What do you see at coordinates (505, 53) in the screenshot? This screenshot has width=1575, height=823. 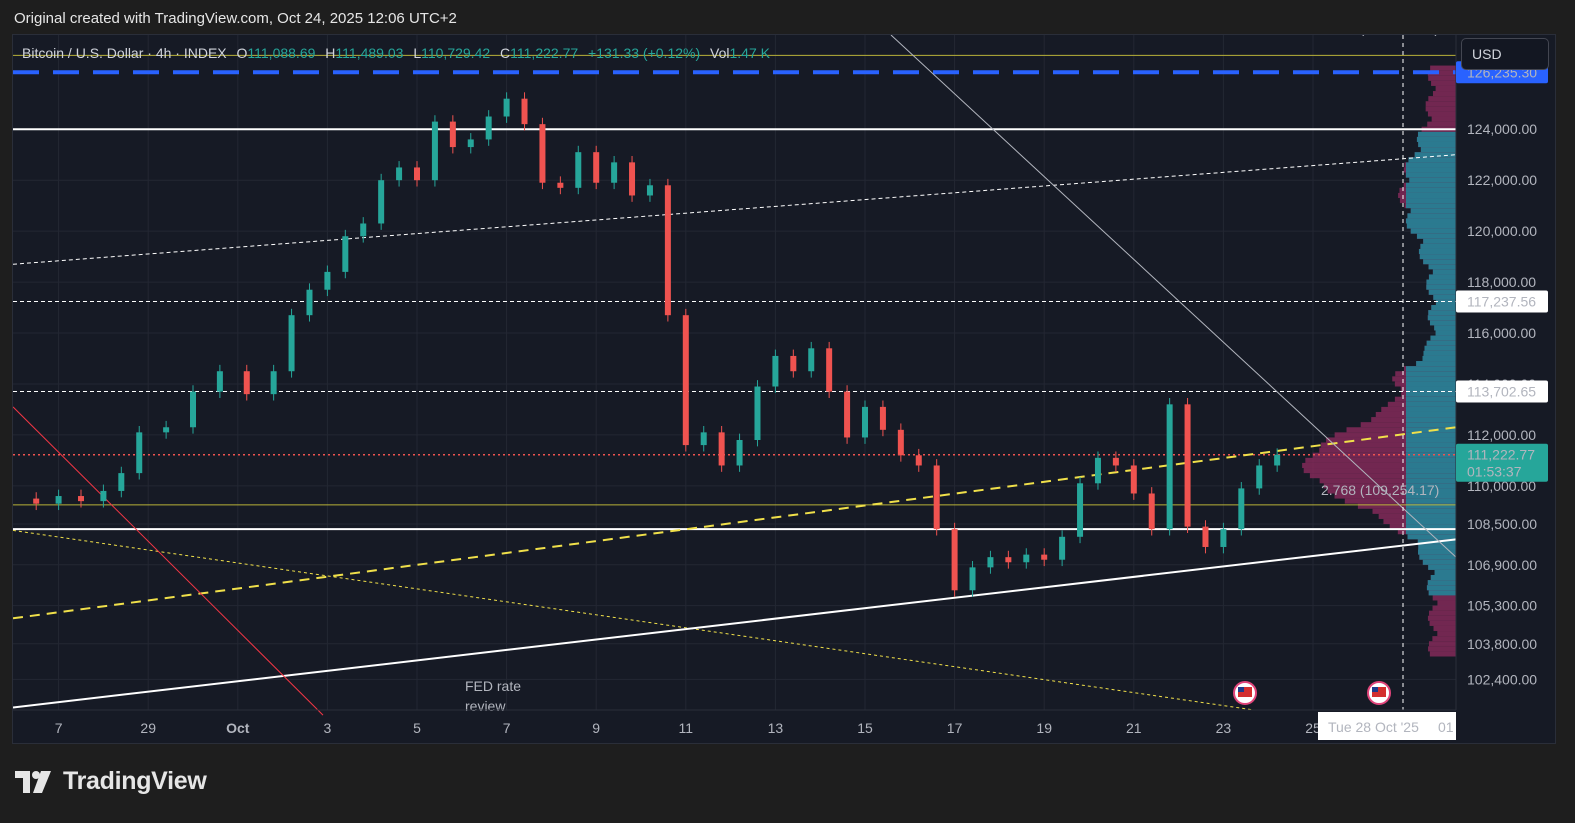 I see `close-label: C` at bounding box center [505, 53].